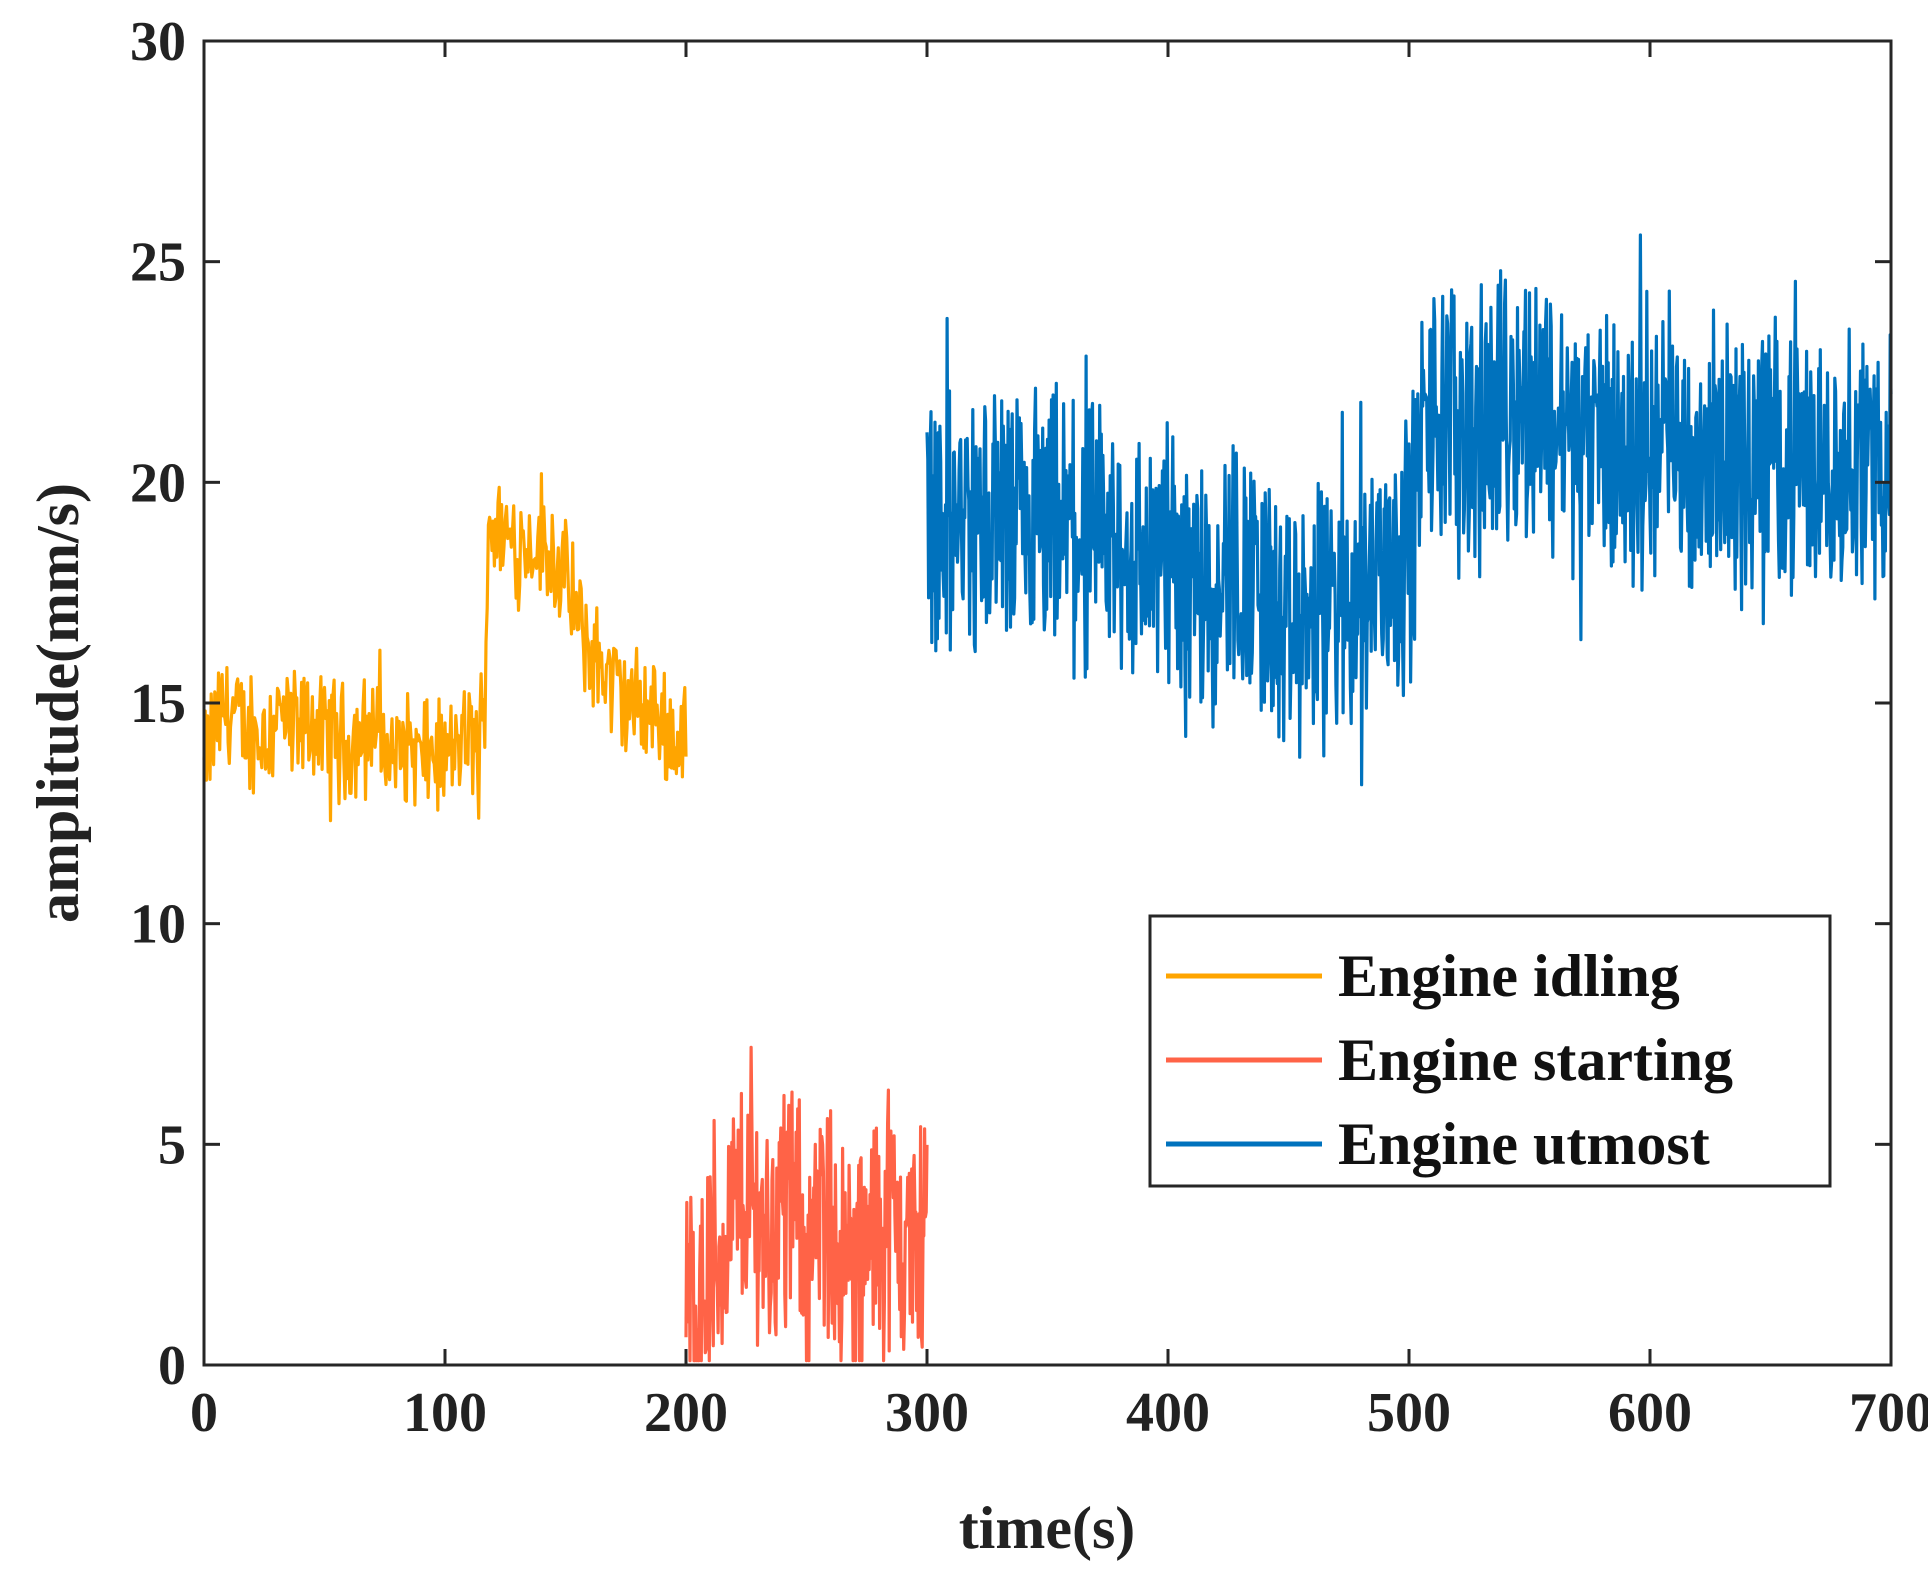 This screenshot has height=1577, width=1928. Describe the element at coordinates (1409, 1413) in the screenshot. I see `x-tick-label: 500` at that location.